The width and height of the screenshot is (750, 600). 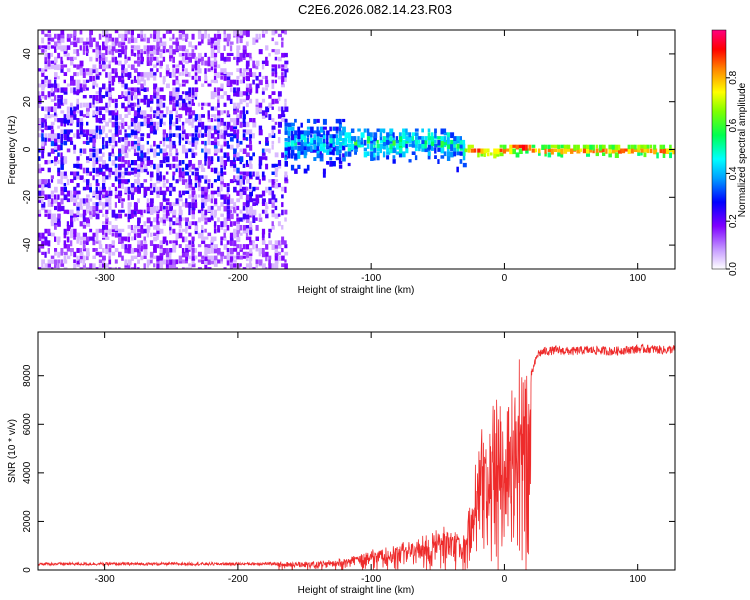 What do you see at coordinates (742, 149) in the screenshot?
I see `colorbar-label: Normalized spectral amplitude` at bounding box center [742, 149].